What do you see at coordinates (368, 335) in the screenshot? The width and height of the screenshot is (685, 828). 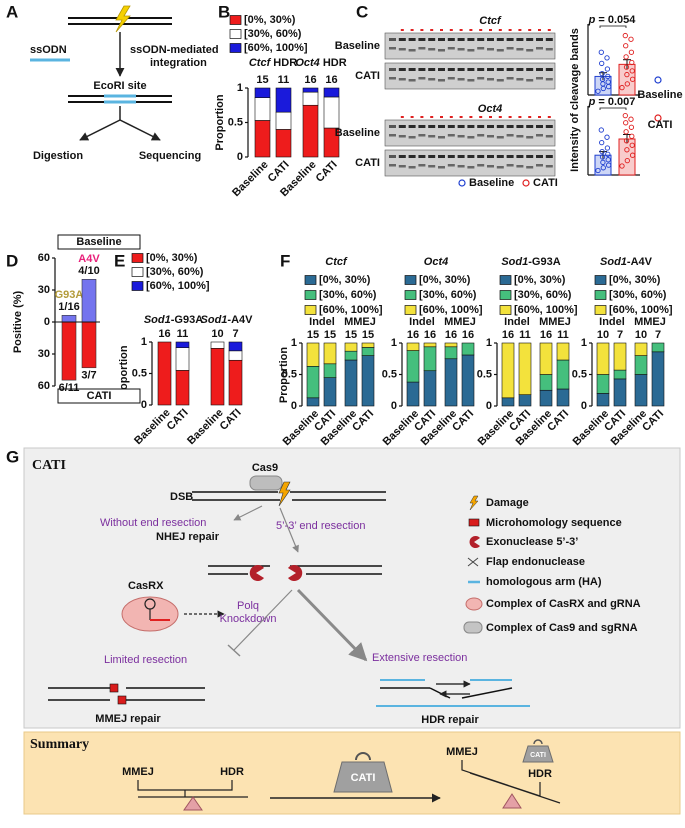 I see `n-label: 15` at bounding box center [368, 335].